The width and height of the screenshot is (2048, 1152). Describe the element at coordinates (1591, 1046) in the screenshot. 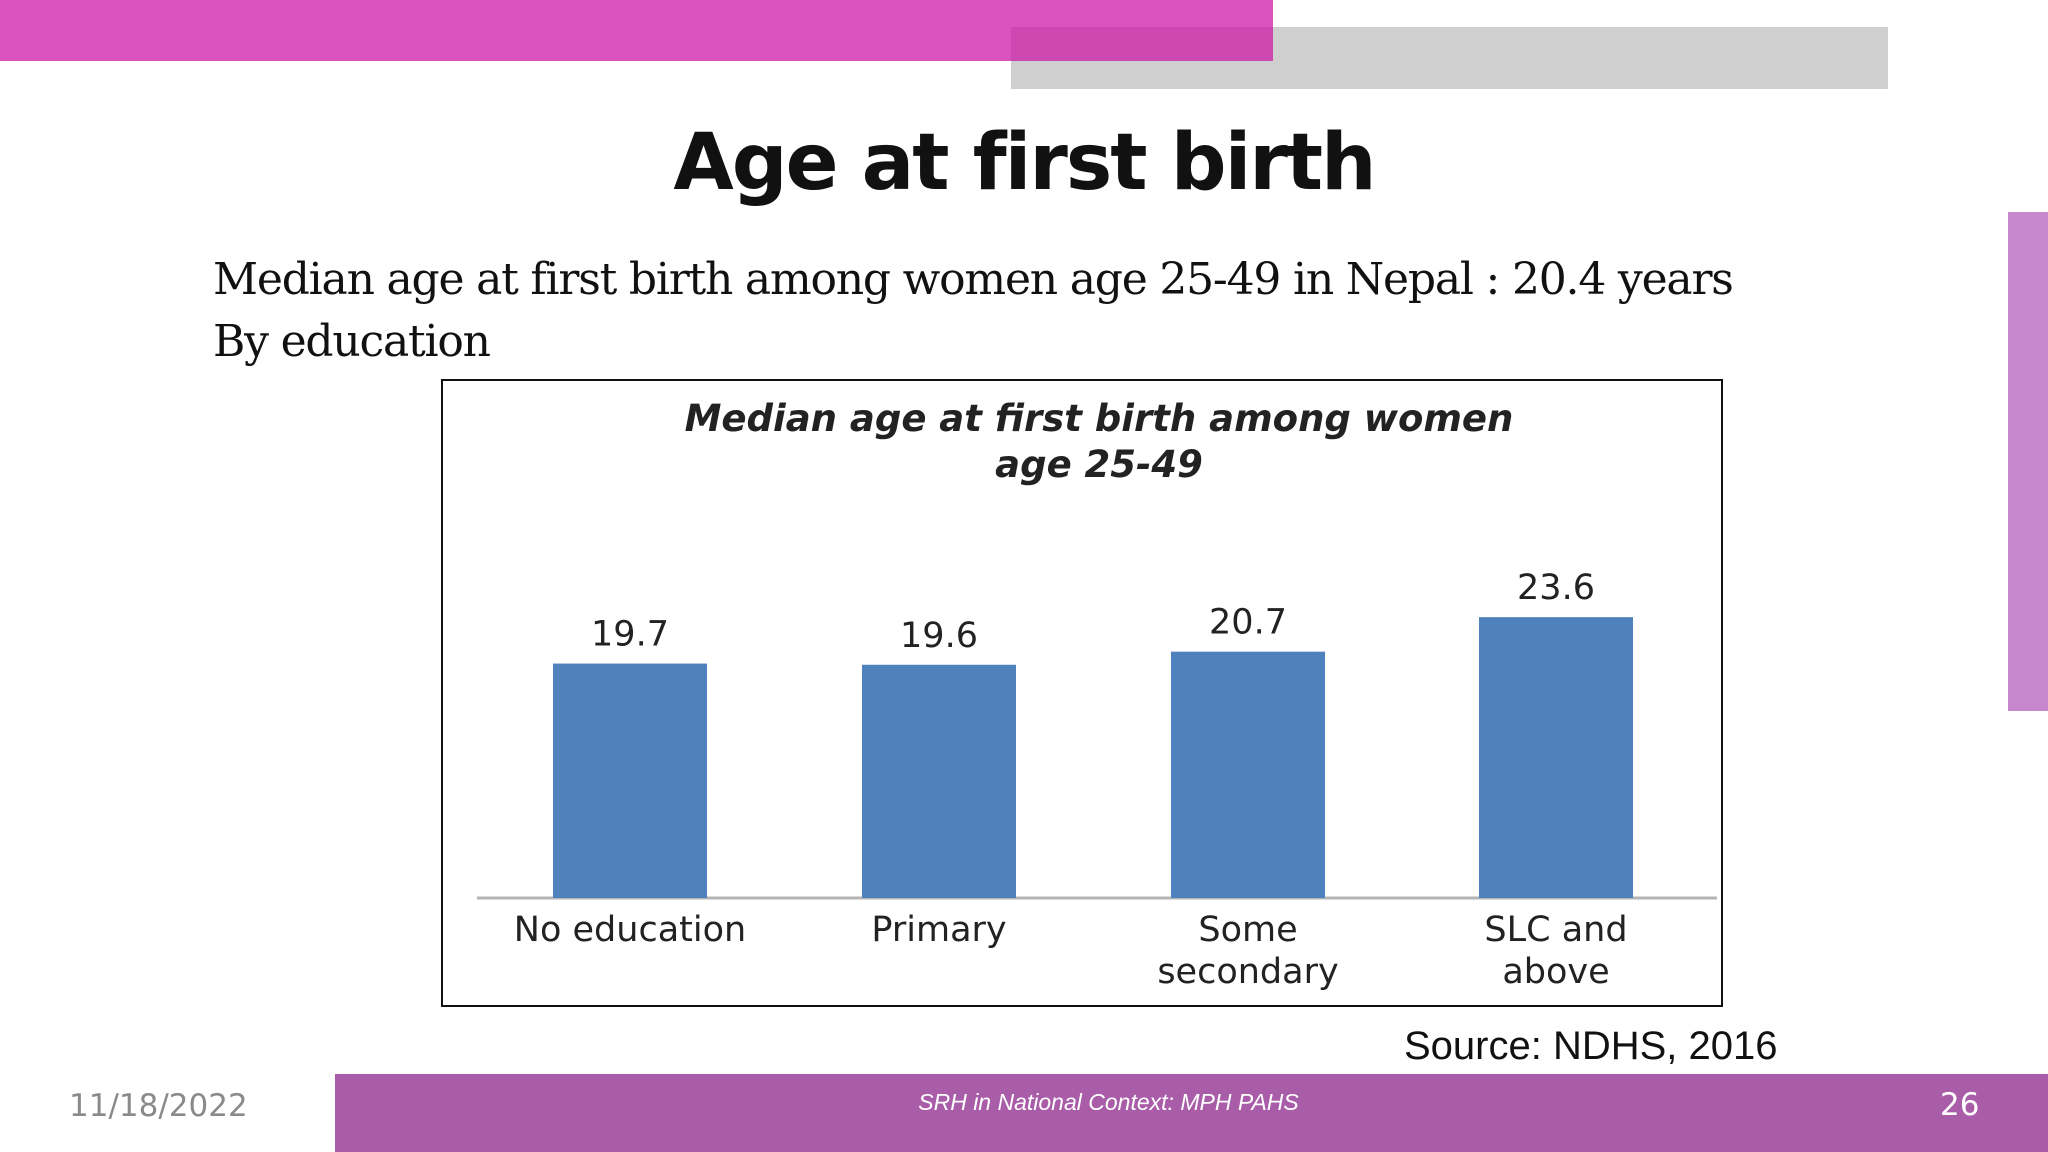

I see `source-note: Source: NDHS, 2016` at that location.